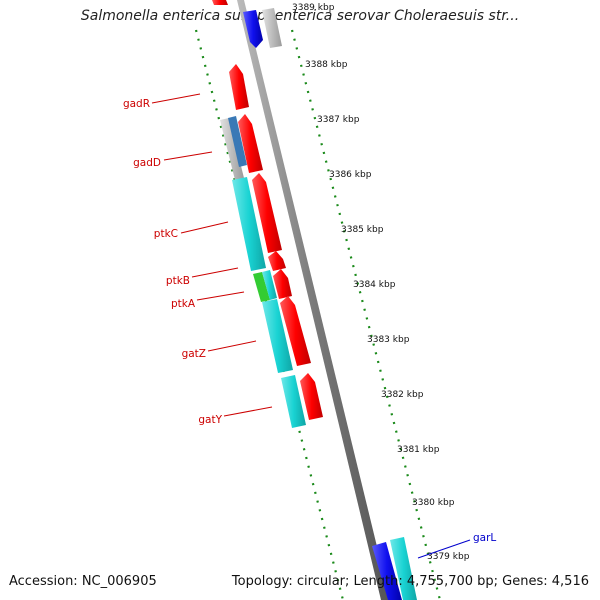 This screenshot has height=600, width=600. What do you see at coordinates (83, 581) in the screenshot?
I see `accession-text: Accession: NC_006905` at bounding box center [83, 581].